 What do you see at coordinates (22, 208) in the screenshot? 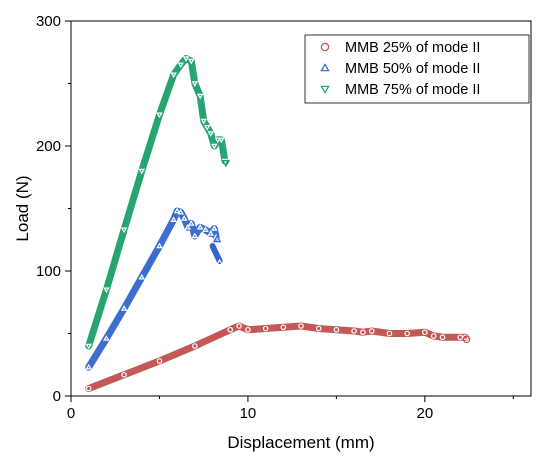
I see `y-axis-title: Load (N)` at bounding box center [22, 208].